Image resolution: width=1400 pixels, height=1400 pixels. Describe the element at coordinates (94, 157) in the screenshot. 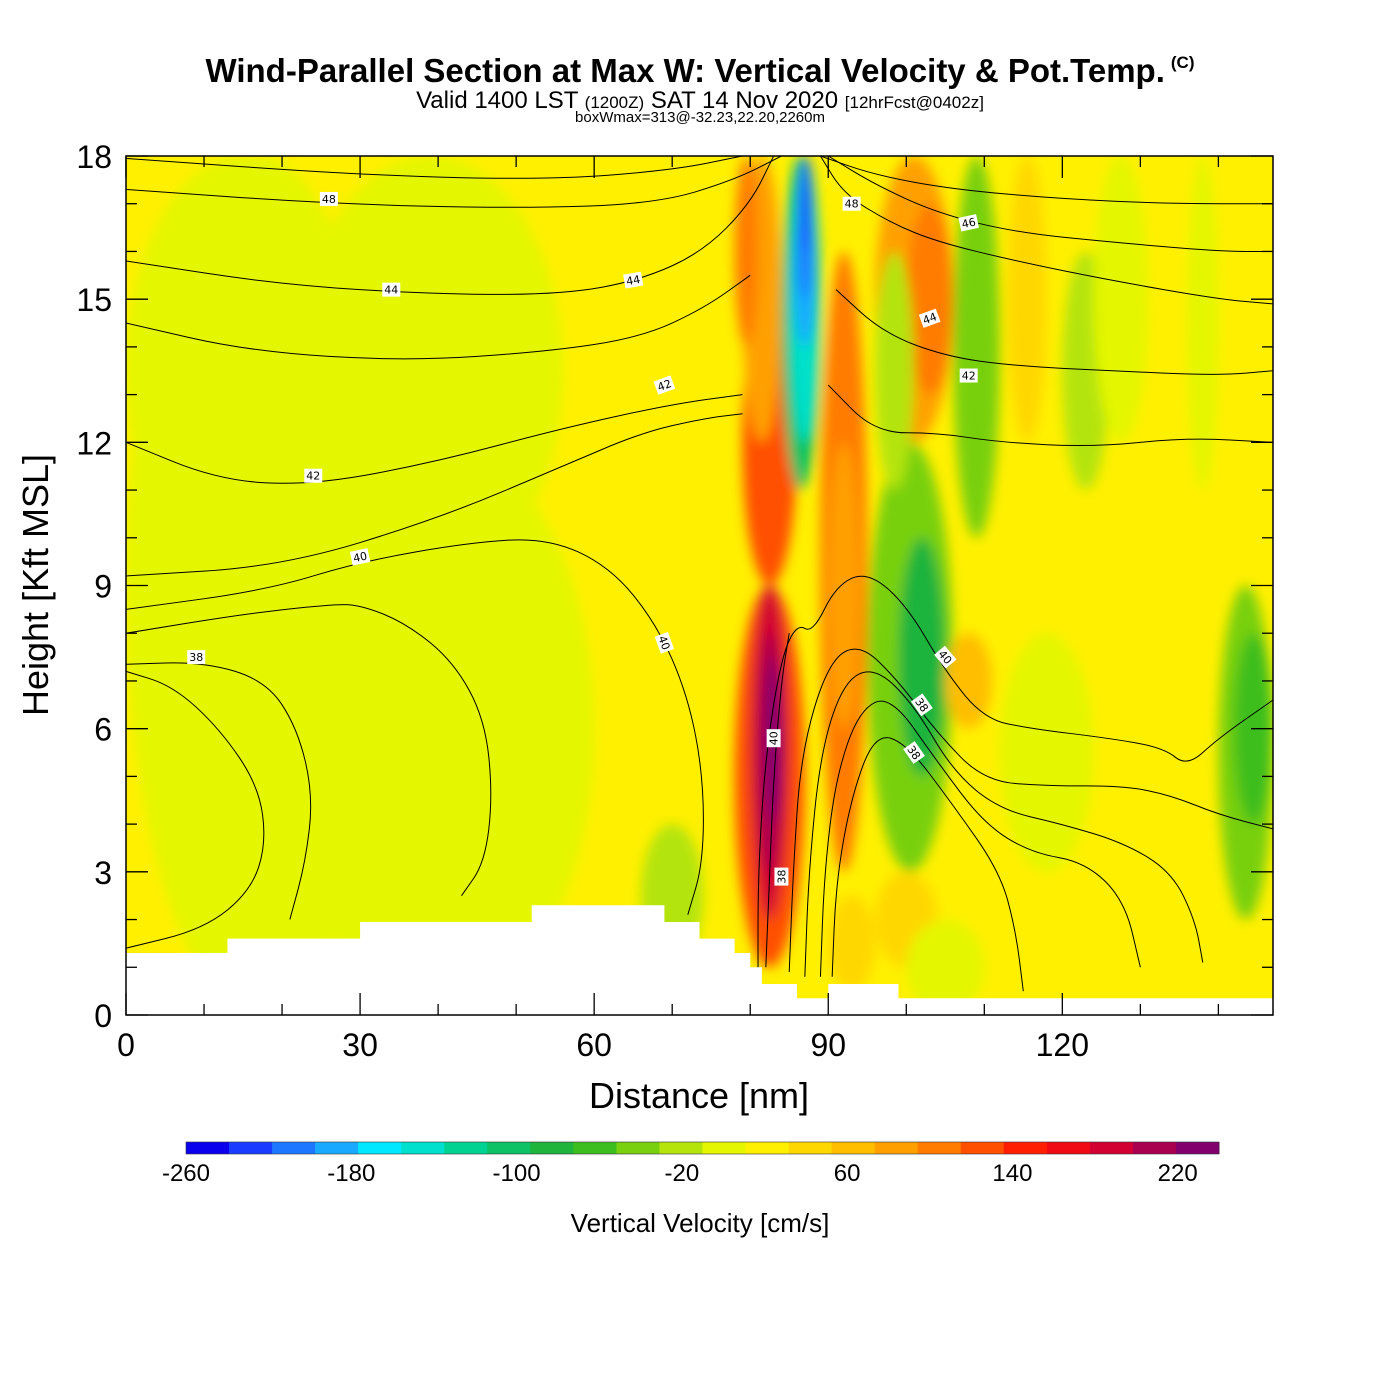

I see `y-tick-label: 18` at that location.